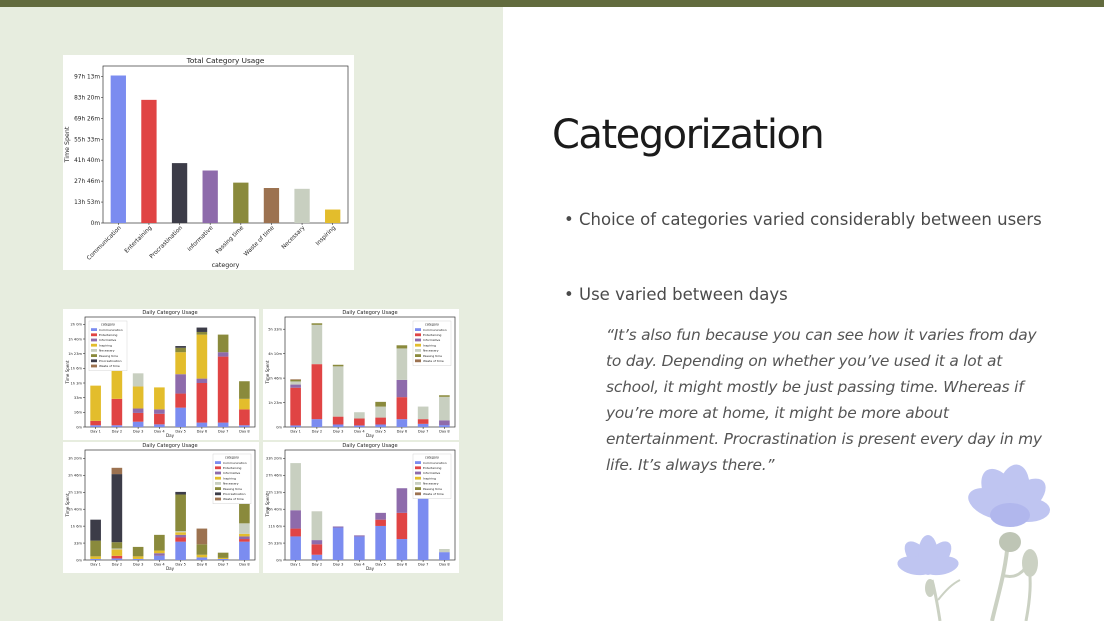 The width and height of the screenshot is (1104, 621). I want to click on y-tick-label: 16h 40m, so click(274, 509).